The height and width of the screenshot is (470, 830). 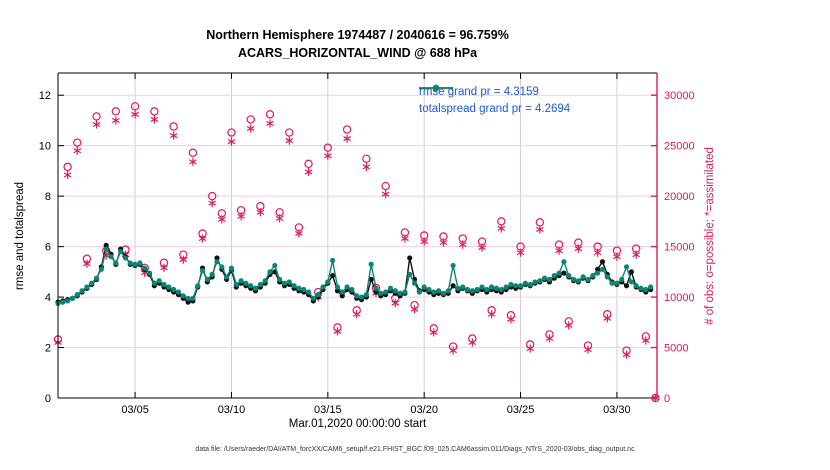 I want to click on svg-text: 10, so click(x=45, y=147).